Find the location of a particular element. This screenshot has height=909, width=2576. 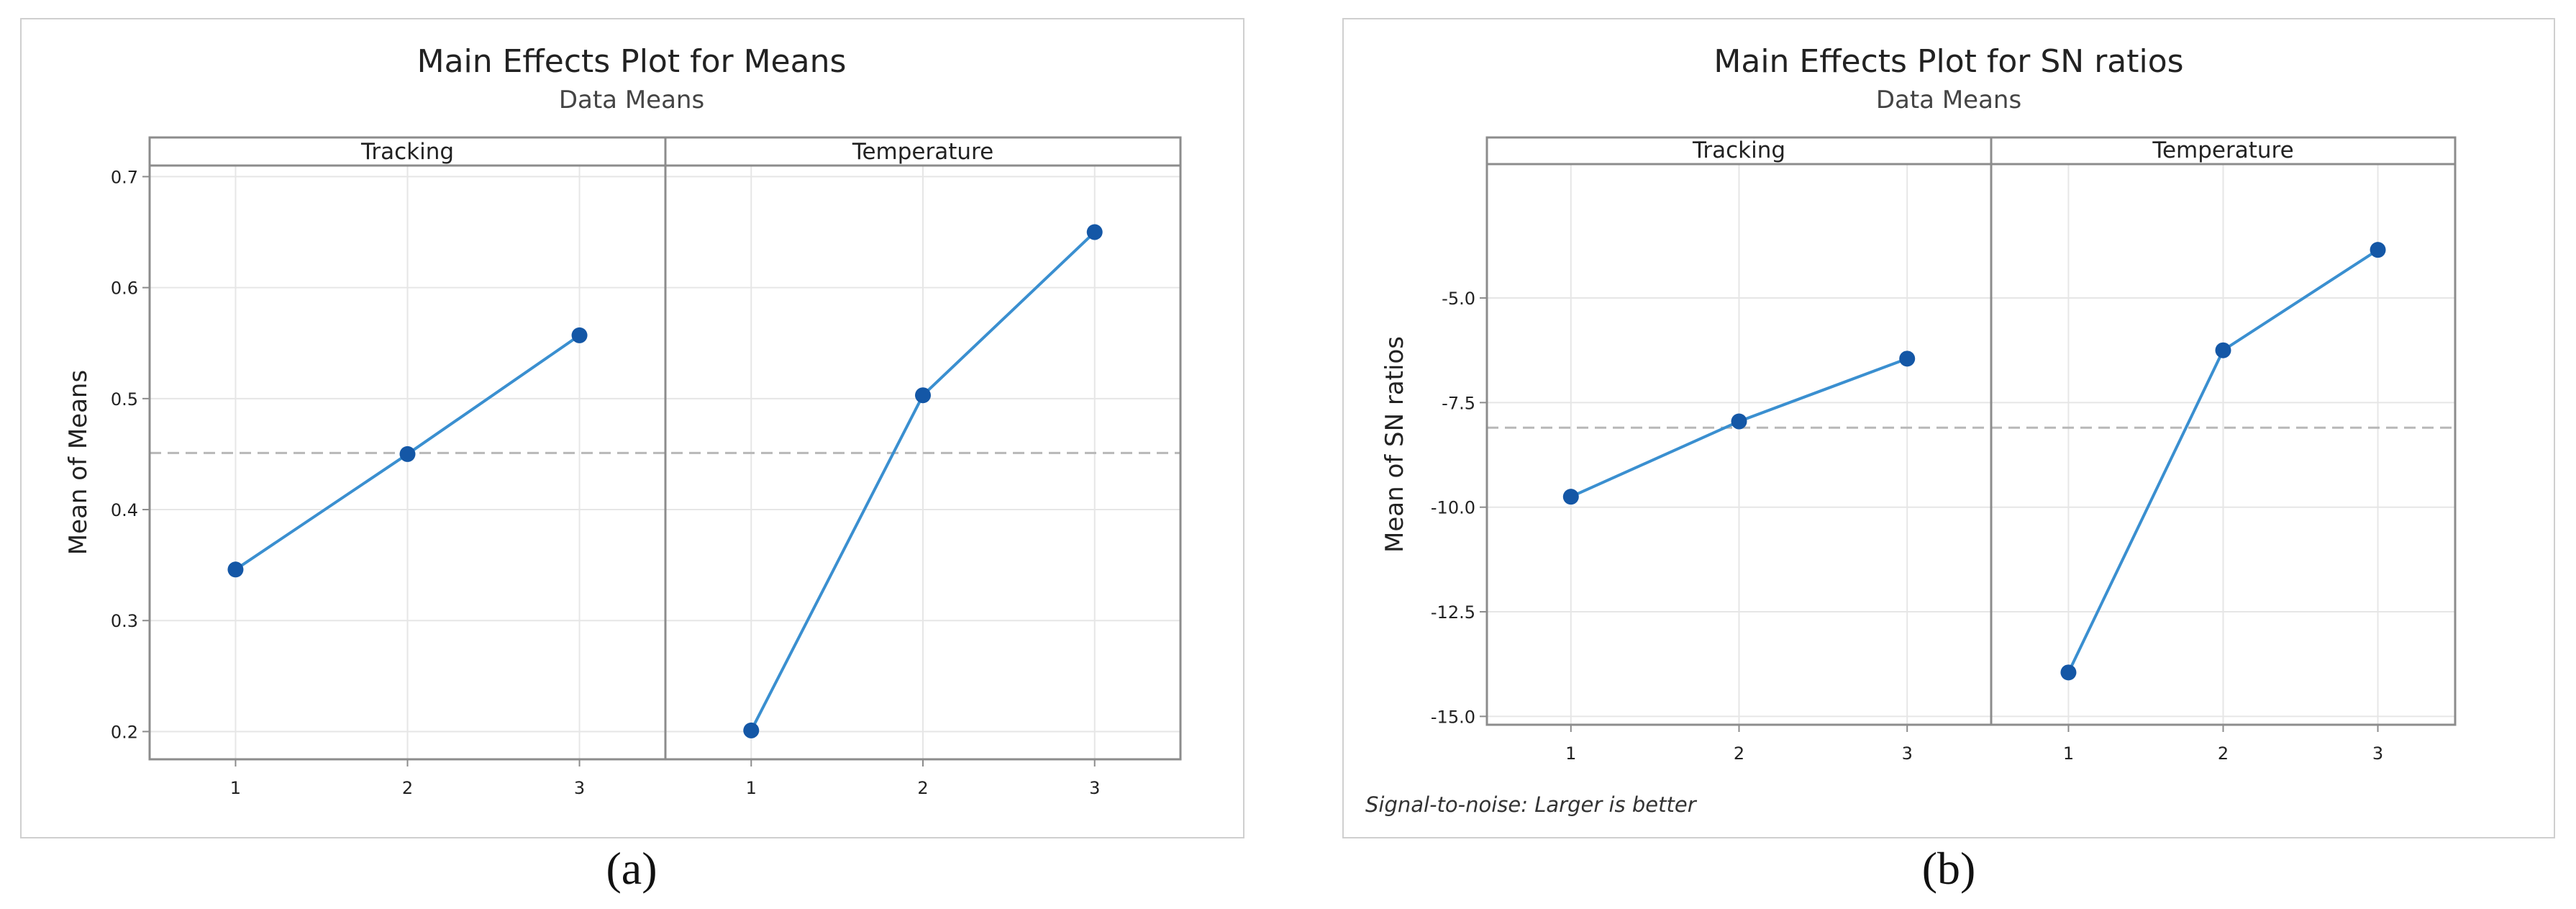

y-axis-label: Mean of SN ratios is located at coordinates (1394, 444).